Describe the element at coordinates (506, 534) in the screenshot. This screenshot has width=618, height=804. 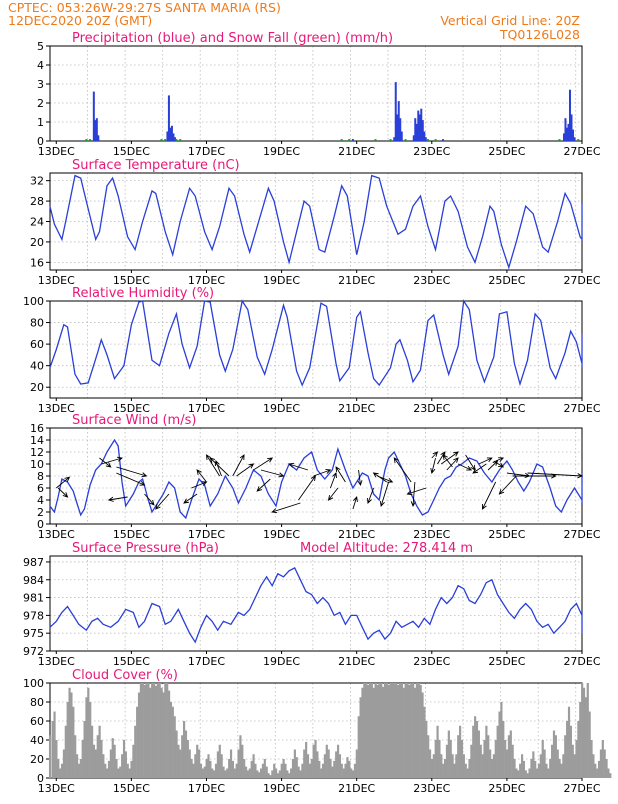
I see `x-tick-label: 25DEC` at that location.